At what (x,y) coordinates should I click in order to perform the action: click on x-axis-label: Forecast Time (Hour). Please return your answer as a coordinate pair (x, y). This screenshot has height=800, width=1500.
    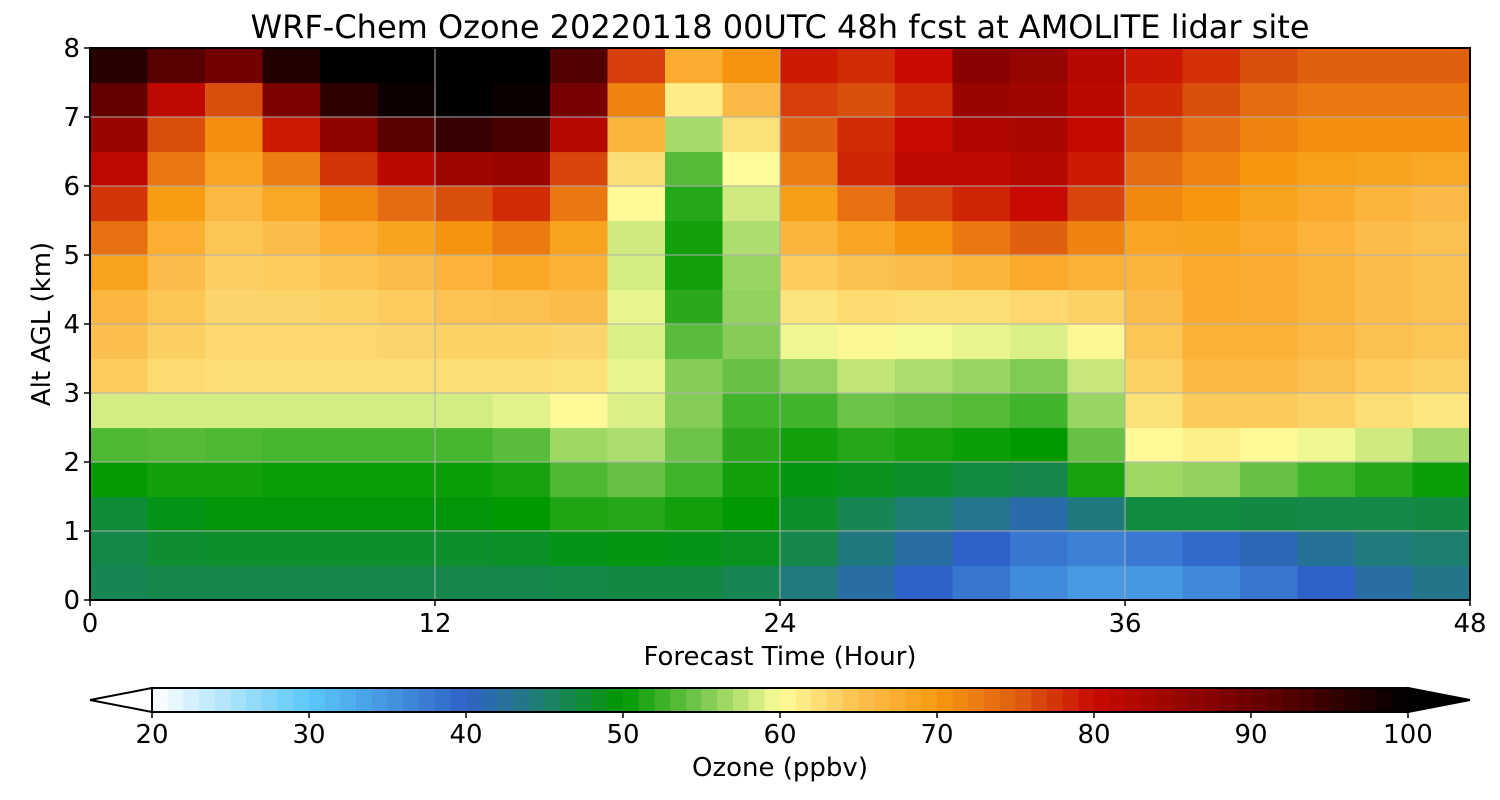
    Looking at the image, I should click on (779, 657).